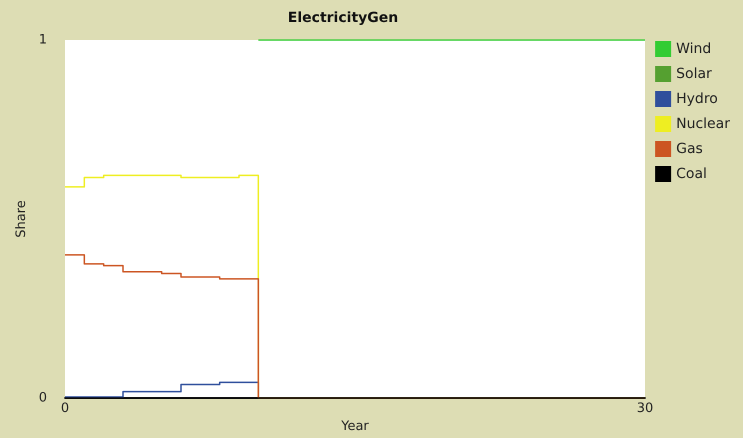  I want to click on x-axis-title: Year, so click(355, 426).